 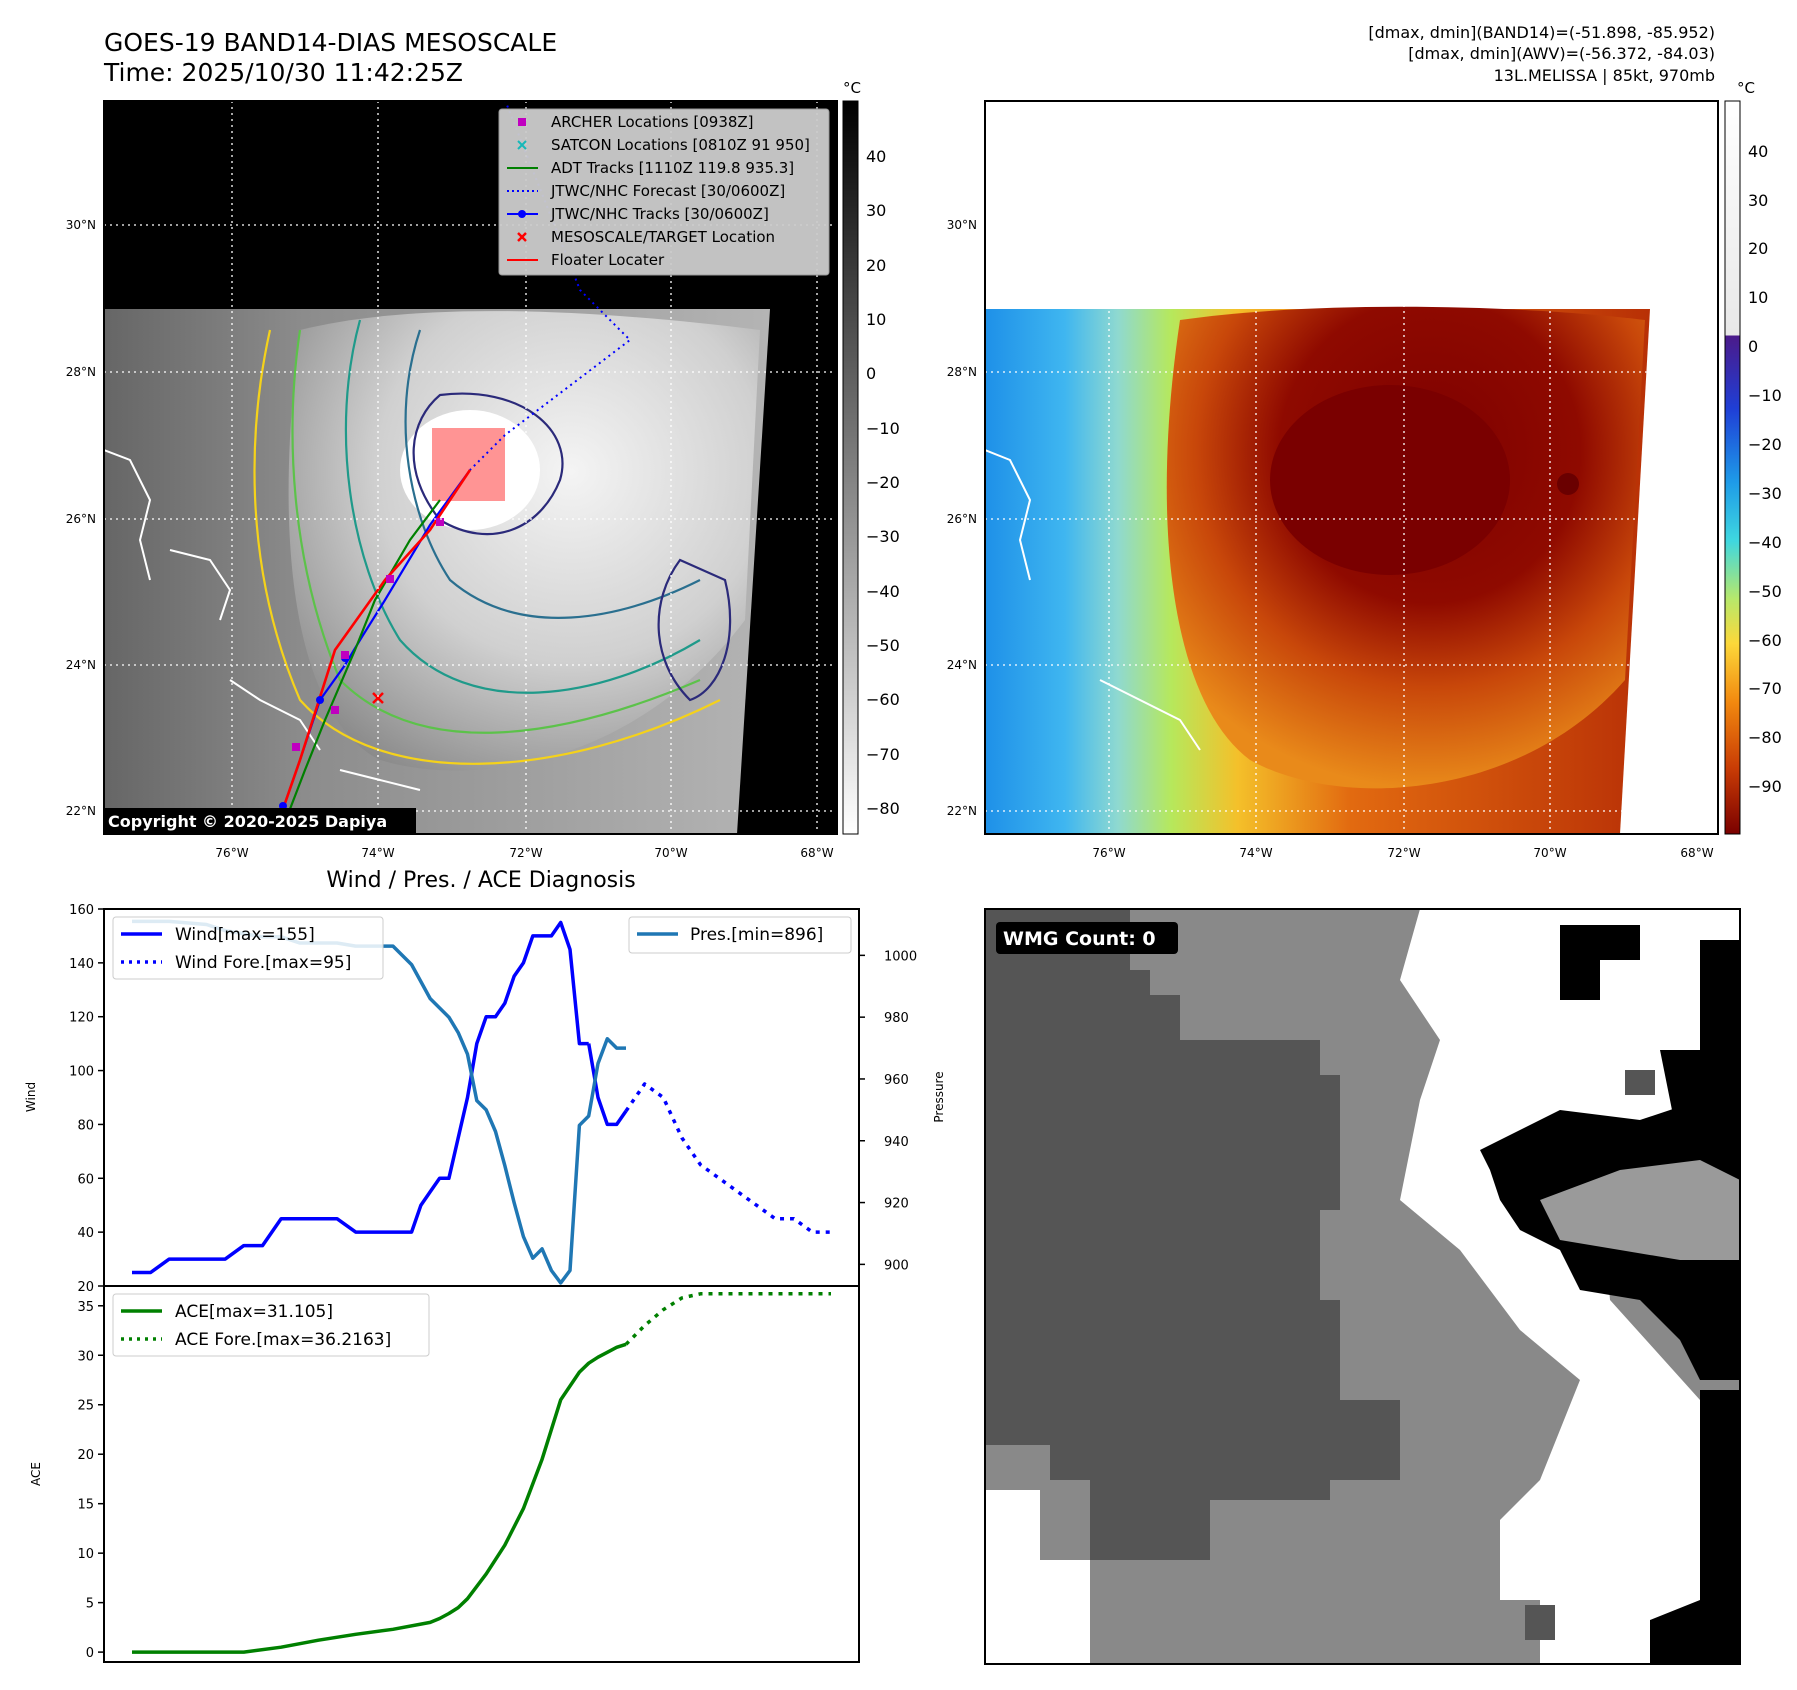 What do you see at coordinates (962, 811) in the screenshot?
I see `awv-lat-label: 22°N` at bounding box center [962, 811].